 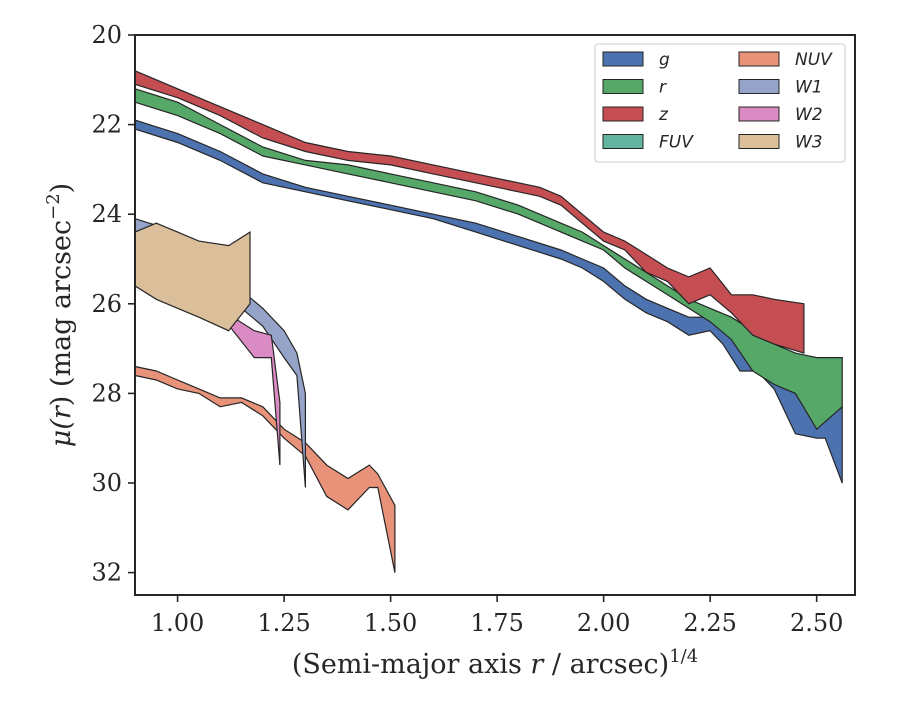 What do you see at coordinates (663, 88) in the screenshot?
I see `legend-label-r: r` at bounding box center [663, 88].